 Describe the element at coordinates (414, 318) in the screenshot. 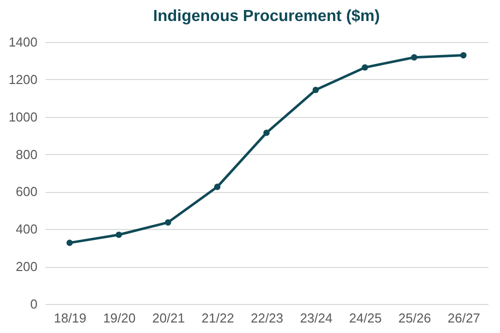

I see `x-tick-label: 25/26` at that location.